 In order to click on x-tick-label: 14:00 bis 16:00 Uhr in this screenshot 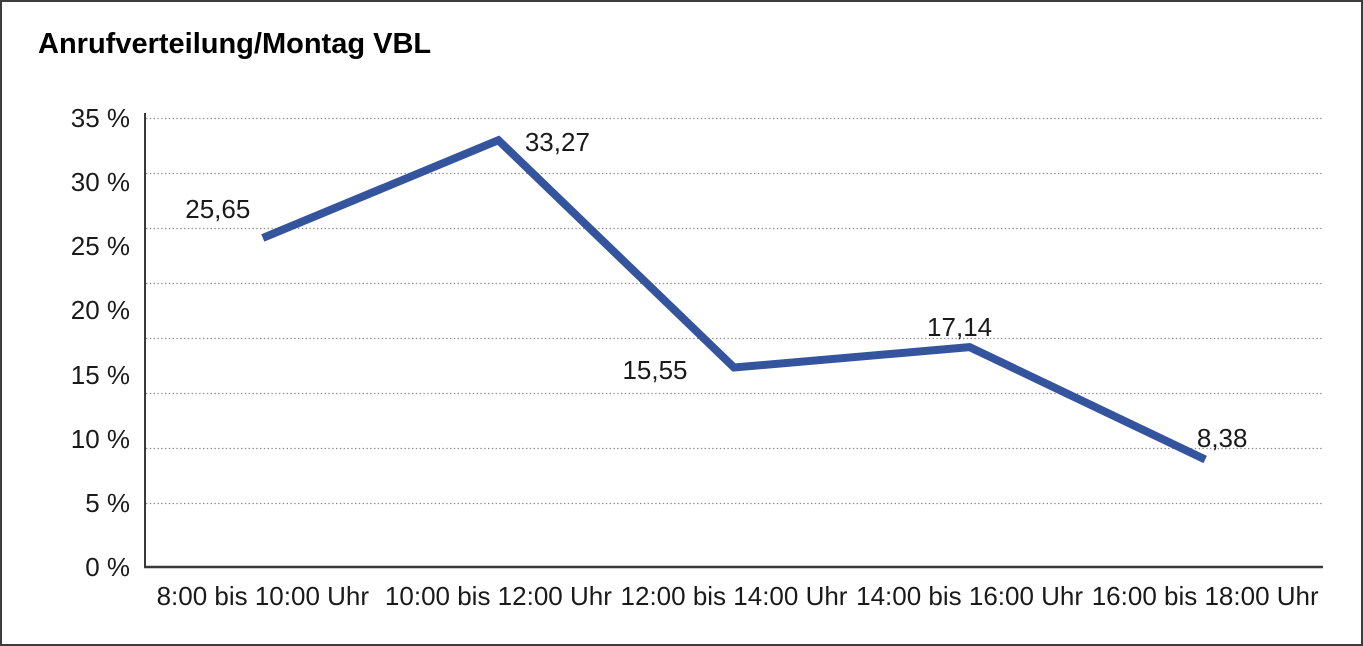, I will do `click(970, 596)`.